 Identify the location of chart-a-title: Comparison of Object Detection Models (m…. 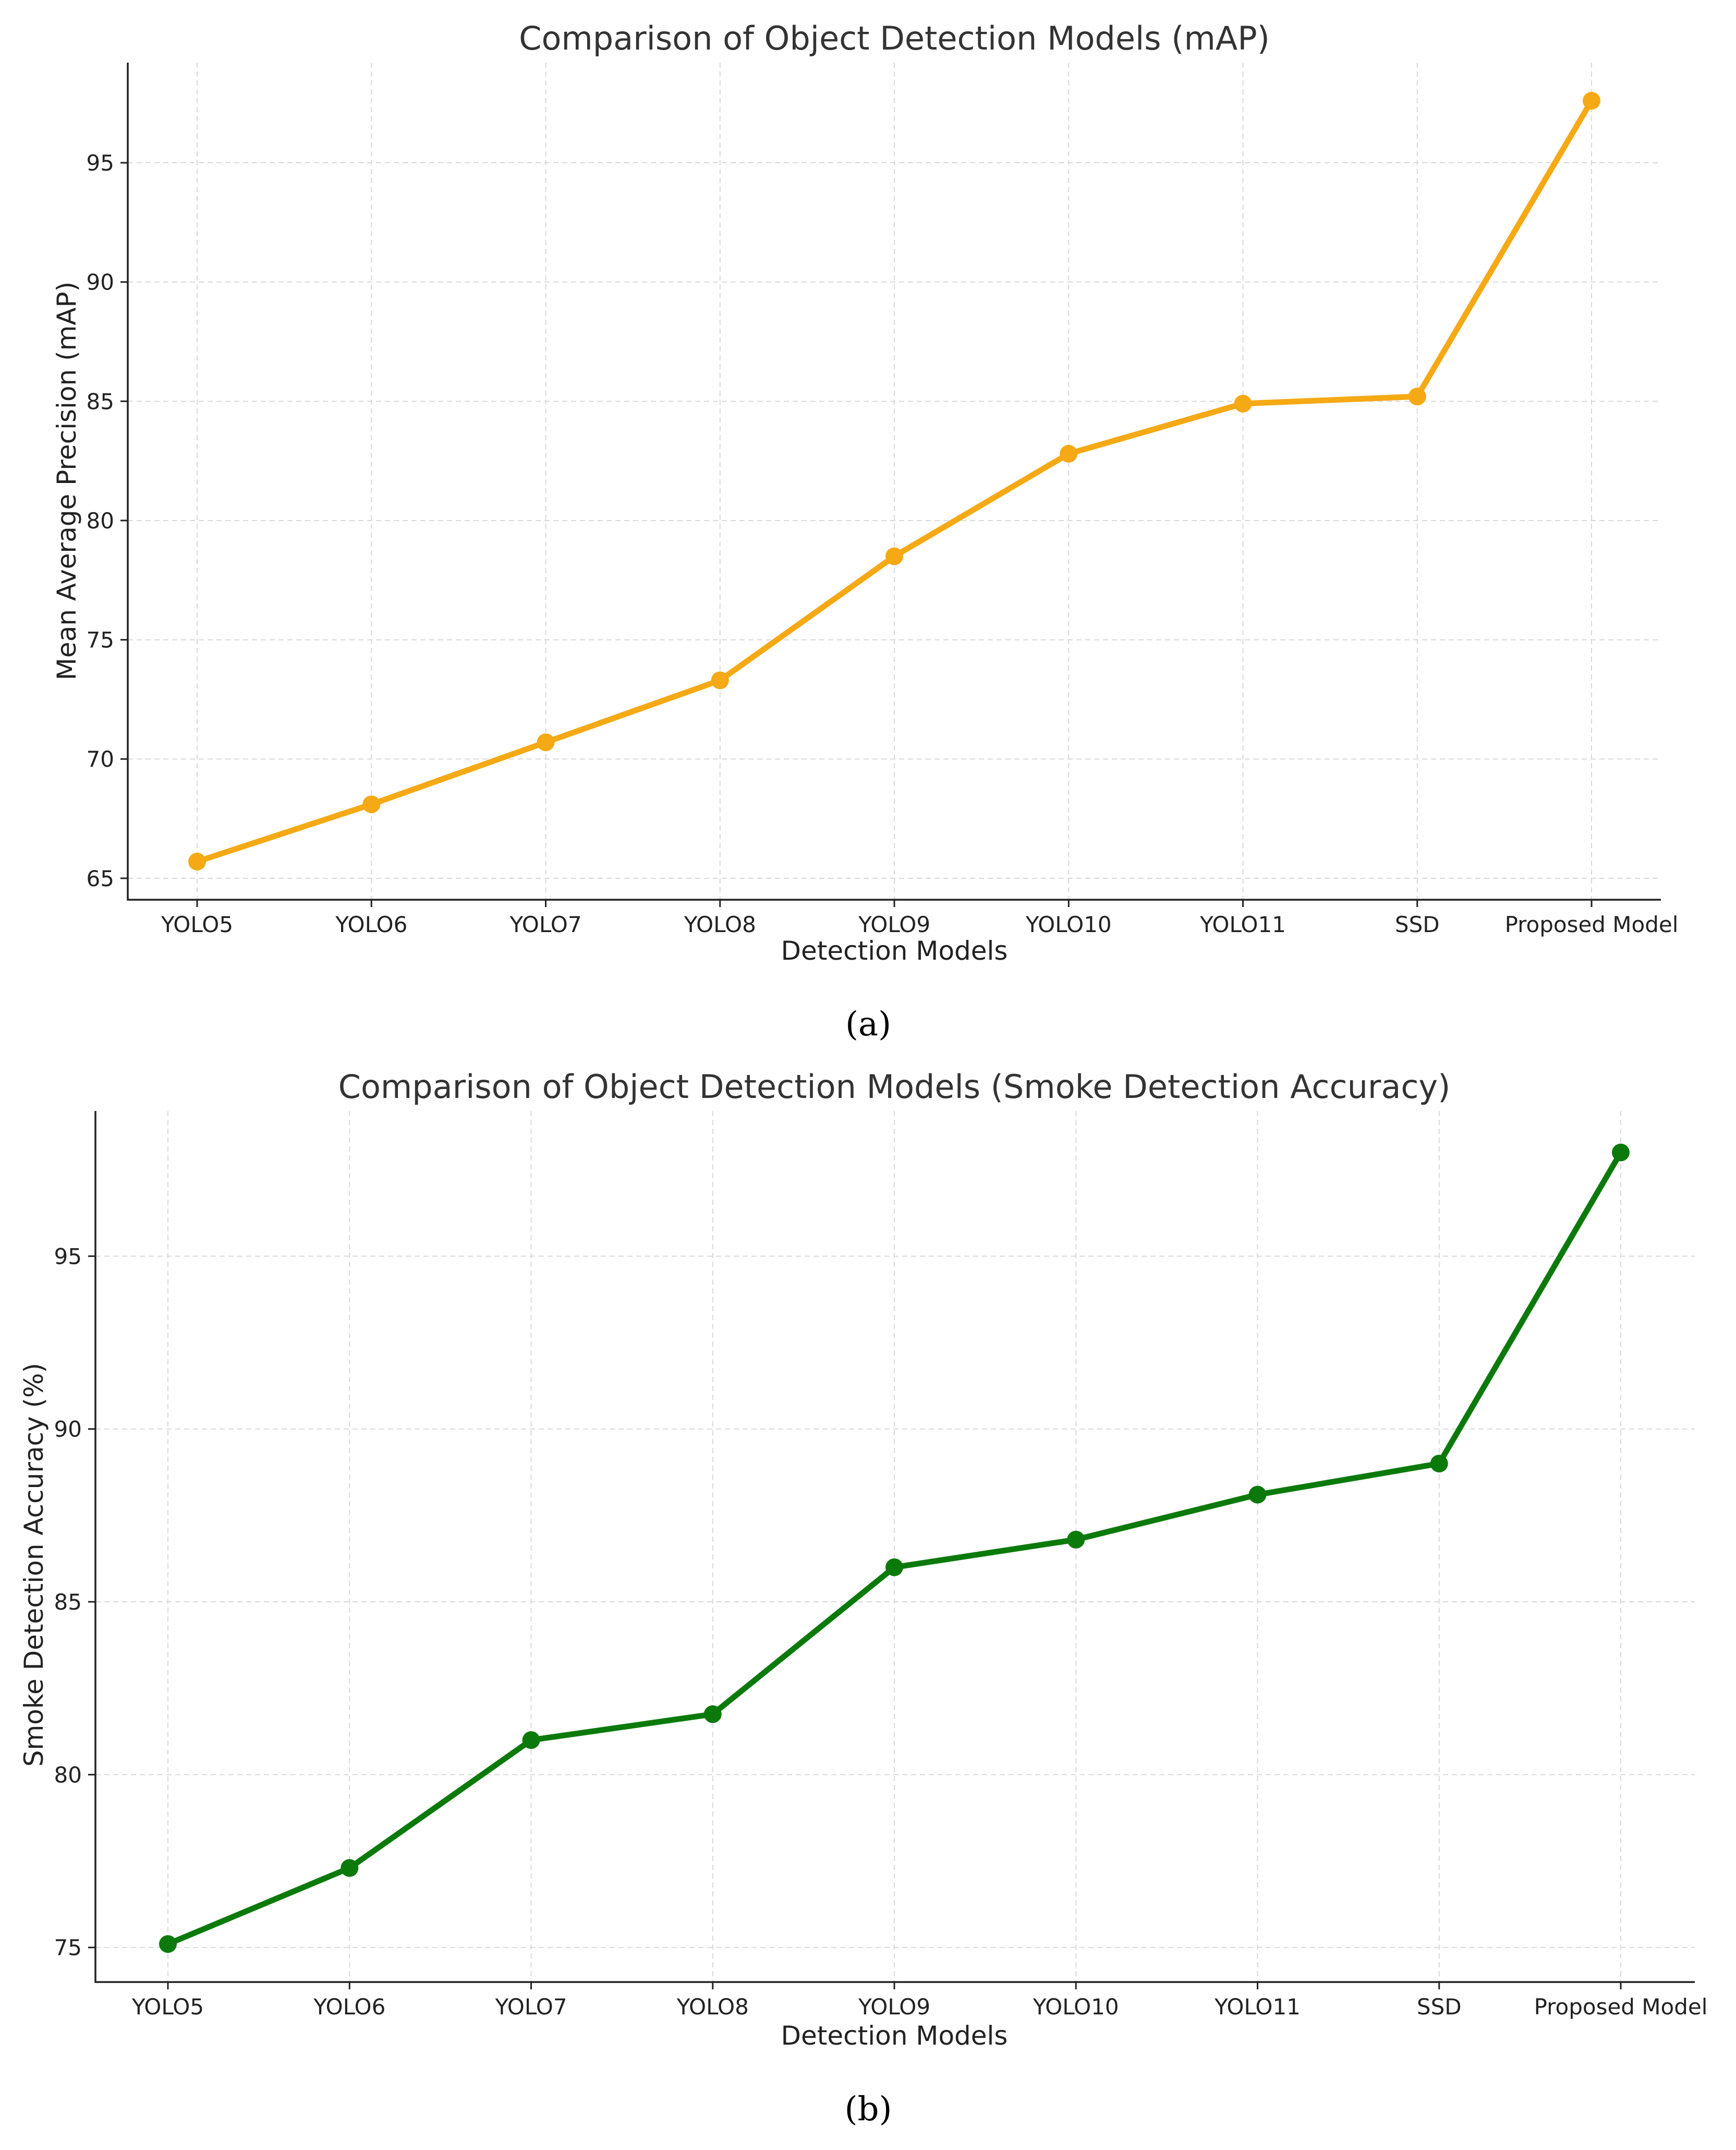
(894, 38).